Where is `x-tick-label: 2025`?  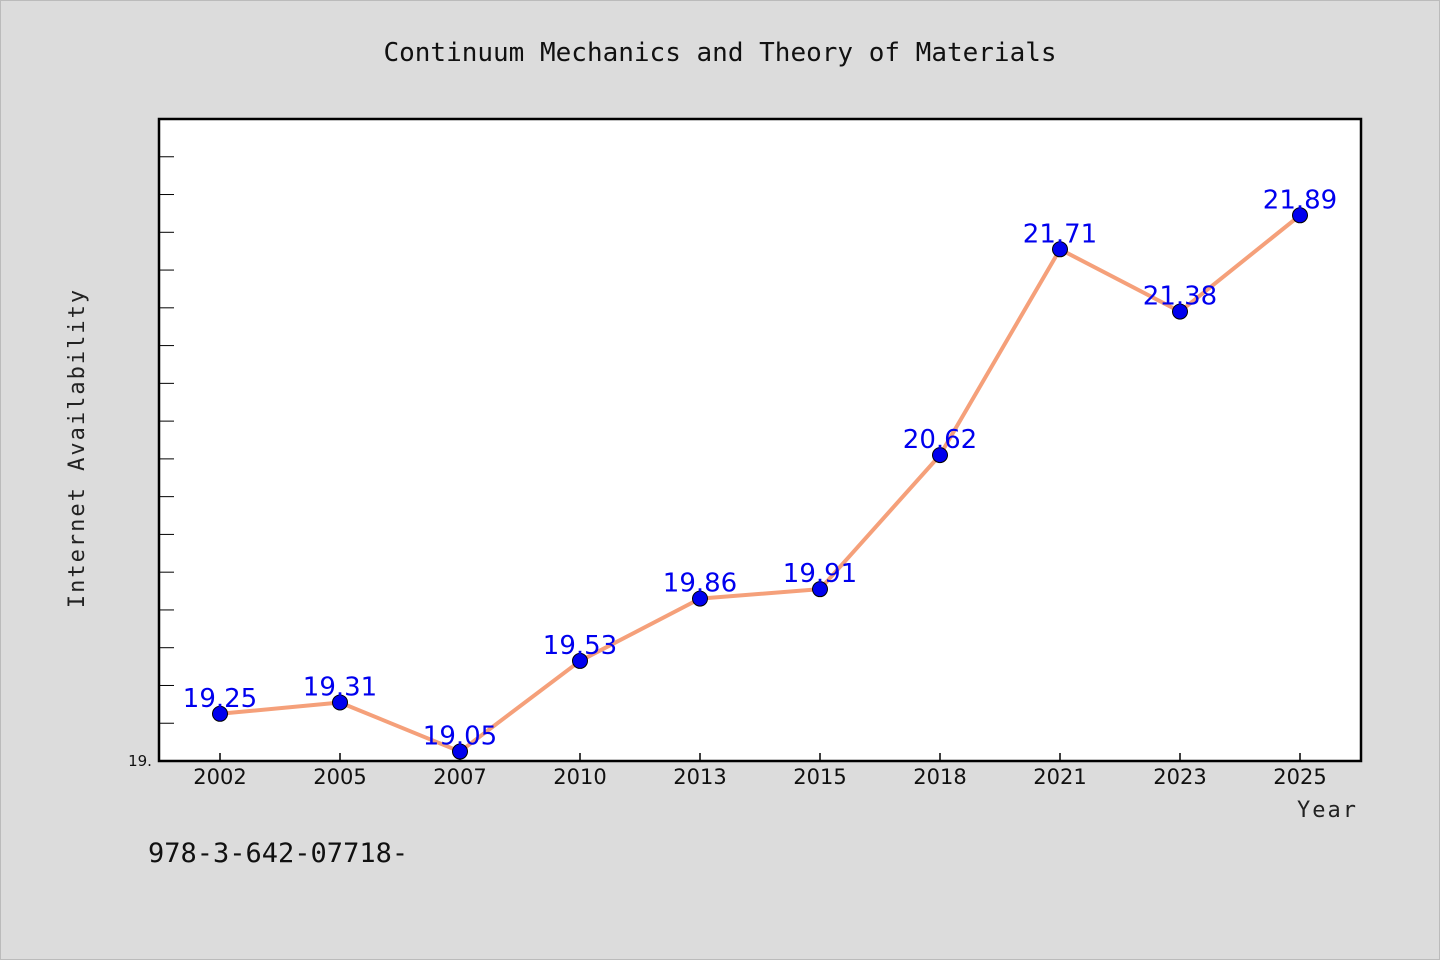
x-tick-label: 2025 is located at coordinates (1299, 777).